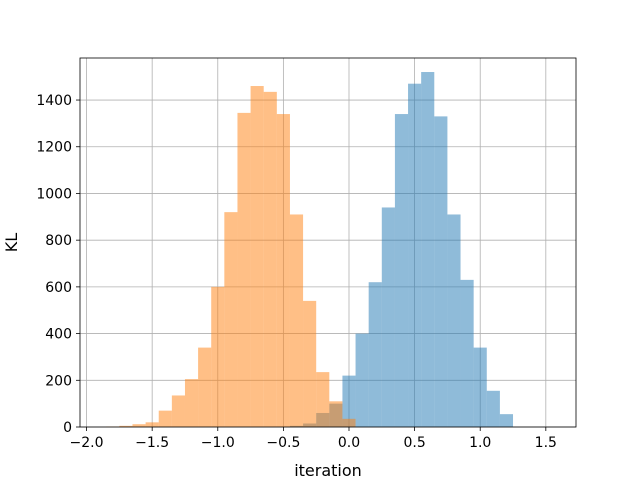 This screenshot has height=480, width=640. What do you see at coordinates (54, 101) in the screenshot?
I see `y-tick-label: 1400` at bounding box center [54, 101].